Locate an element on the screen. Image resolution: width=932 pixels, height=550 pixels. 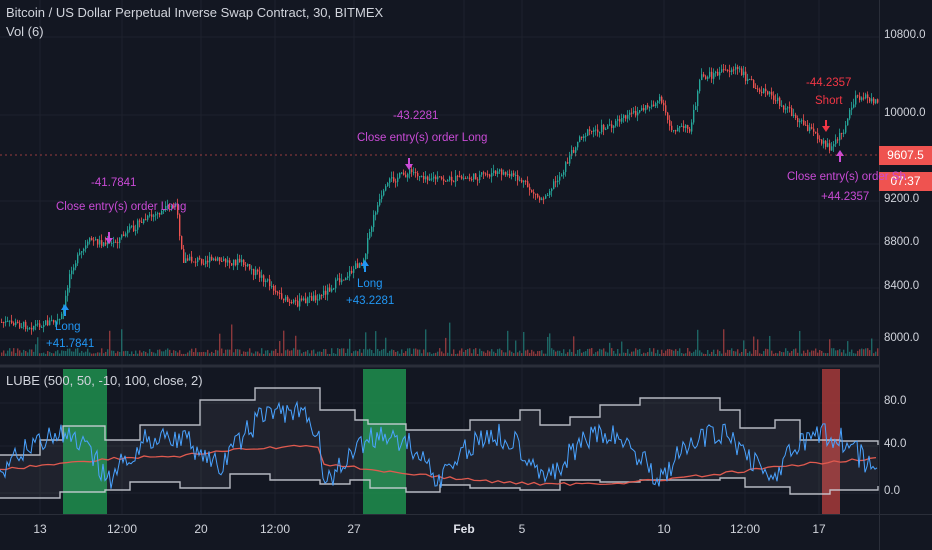
close3-label: Close entry(s) order Sh is located at coordinates (846, 177).